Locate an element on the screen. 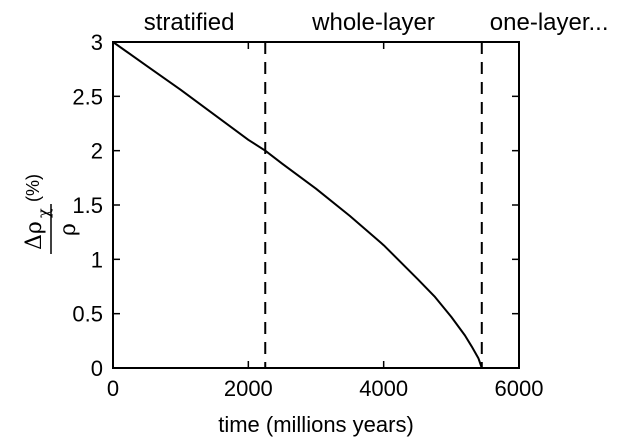  y-axis-label-subscript: χ is located at coordinates (43, 213).